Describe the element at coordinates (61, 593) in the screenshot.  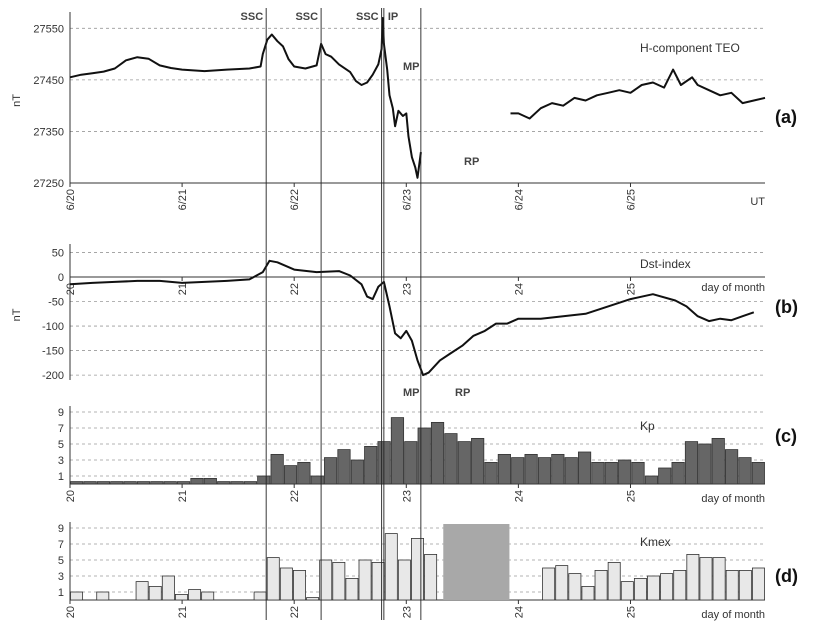
I see `y-tick-label: 1` at that location.